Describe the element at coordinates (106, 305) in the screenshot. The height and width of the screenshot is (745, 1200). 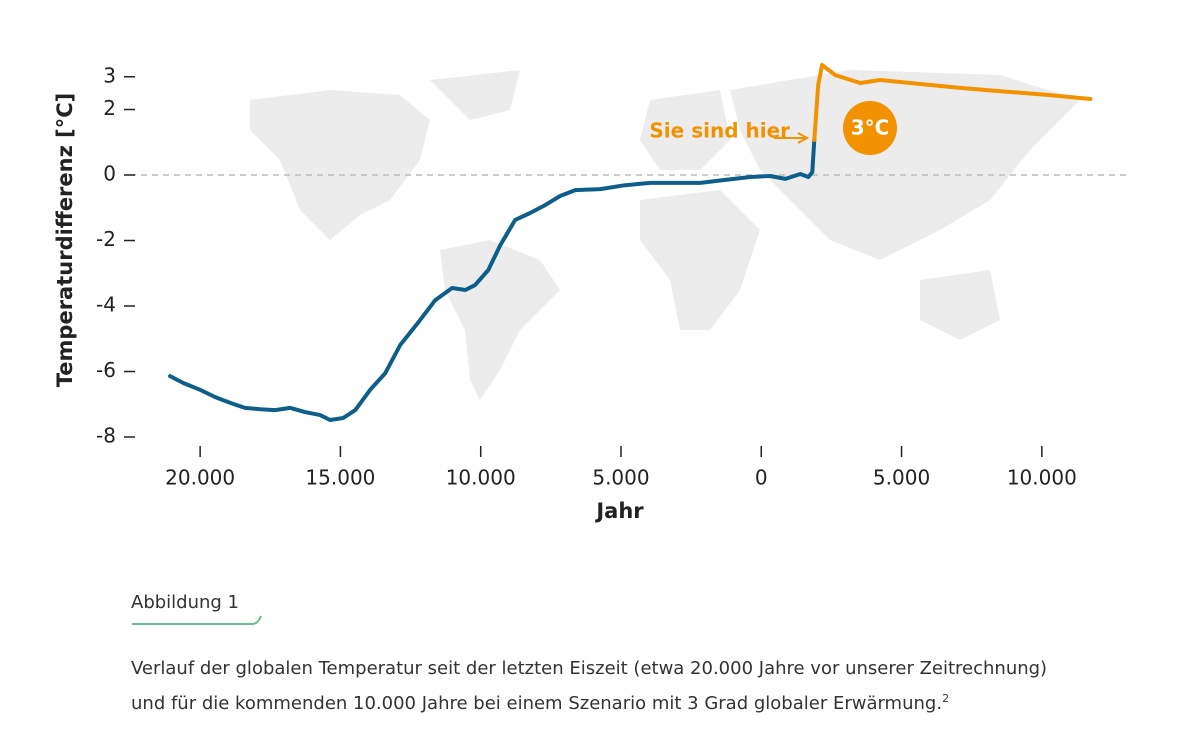
I see `y-tick-label: -4` at that location.